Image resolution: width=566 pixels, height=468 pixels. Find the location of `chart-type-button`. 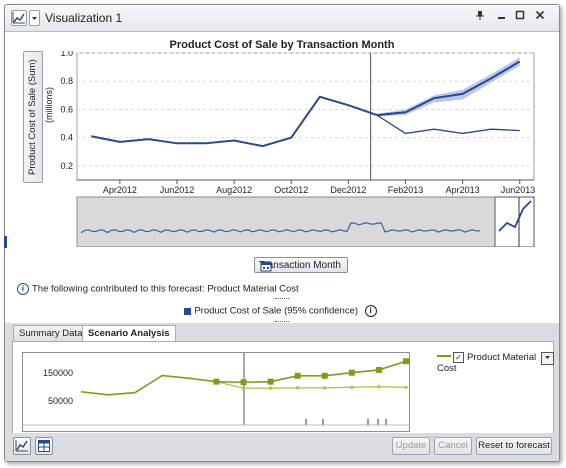

chart-type-button is located at coordinates (19, 18).